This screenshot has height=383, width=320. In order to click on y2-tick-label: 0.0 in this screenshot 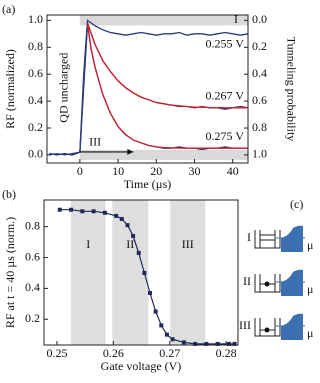, I will do `click(259, 19)`.